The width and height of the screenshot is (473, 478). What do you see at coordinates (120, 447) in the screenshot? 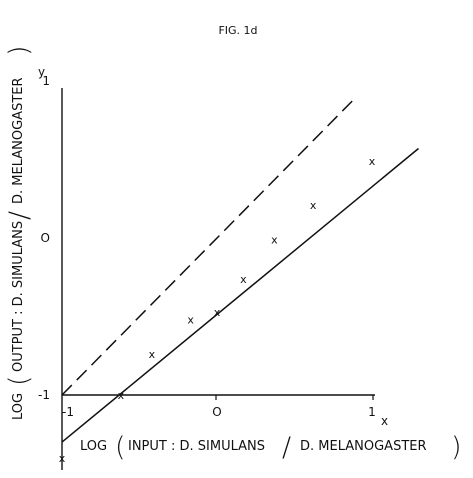
I see `x-label-open-paren: (` at bounding box center [120, 447].